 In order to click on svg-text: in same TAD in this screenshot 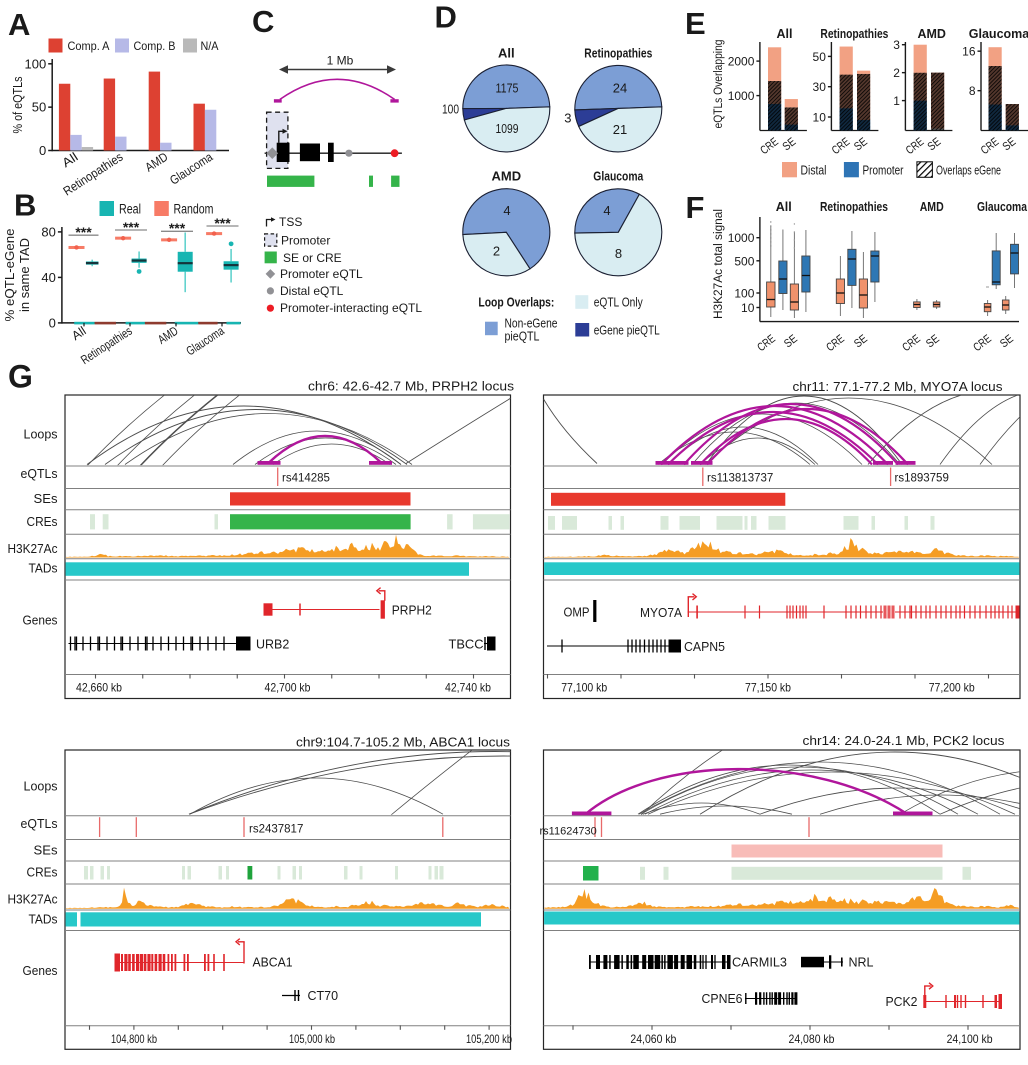, I will do `click(24, 275)`.